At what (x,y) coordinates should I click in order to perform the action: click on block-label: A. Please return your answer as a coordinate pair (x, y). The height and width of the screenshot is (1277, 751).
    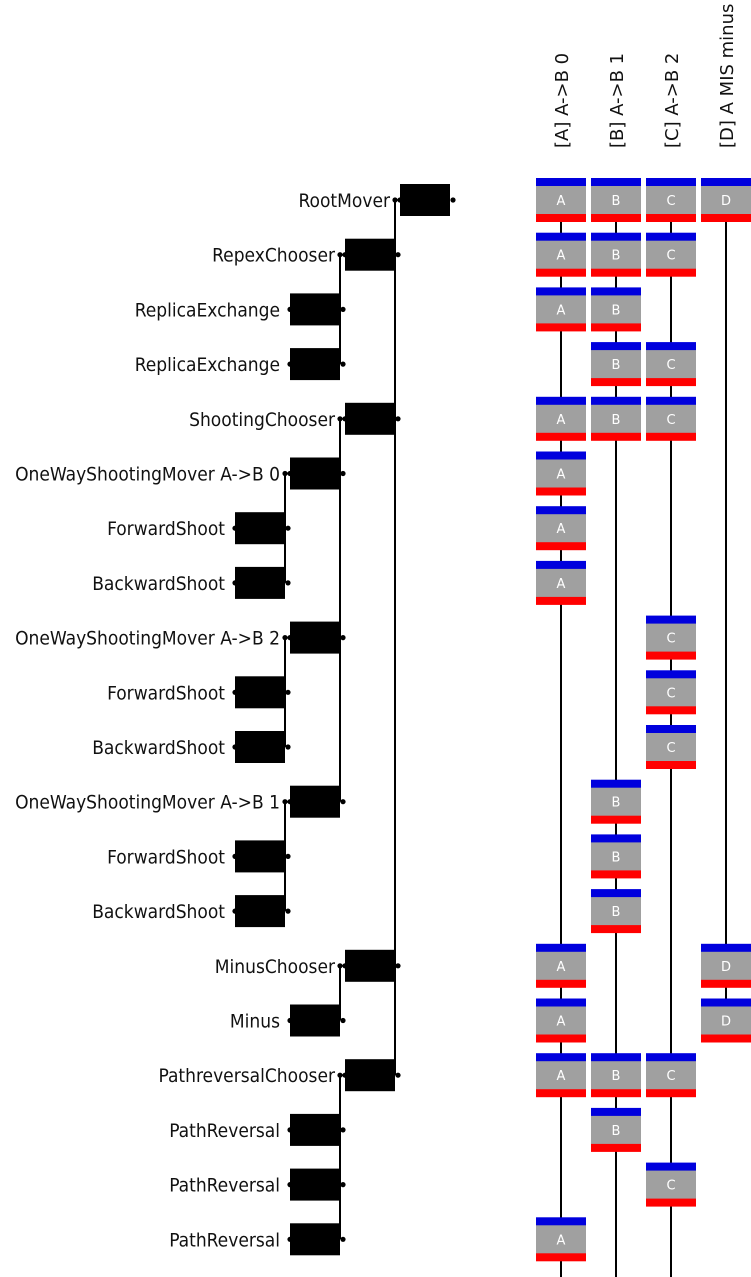
    Looking at the image, I should click on (561, 529).